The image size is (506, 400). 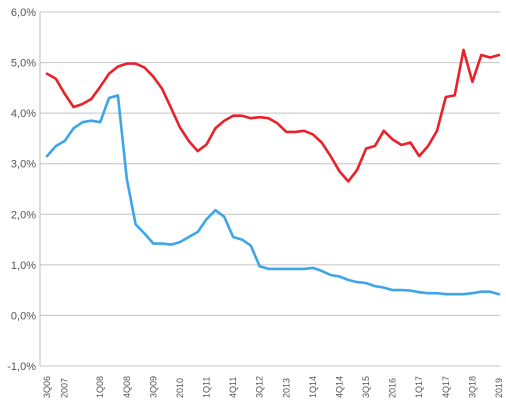 I want to click on x-tick-label: 1Q11, so click(x=207, y=387).